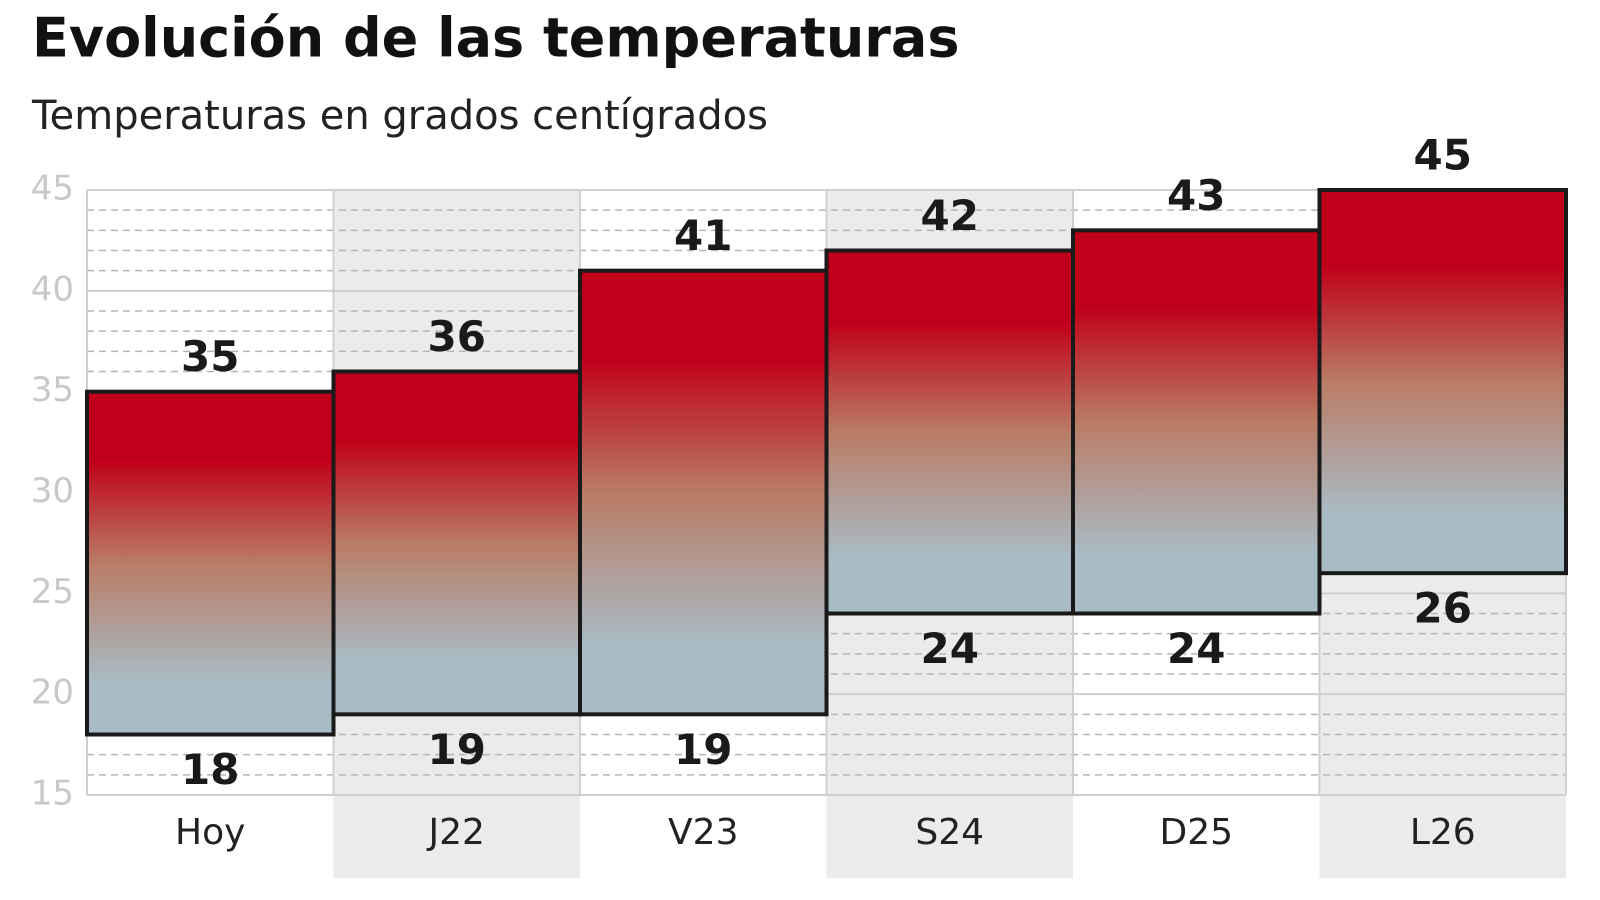 The width and height of the screenshot is (1600, 900). Describe the element at coordinates (52, 794) in the screenshot. I see `y-tick-label: 15` at that location.